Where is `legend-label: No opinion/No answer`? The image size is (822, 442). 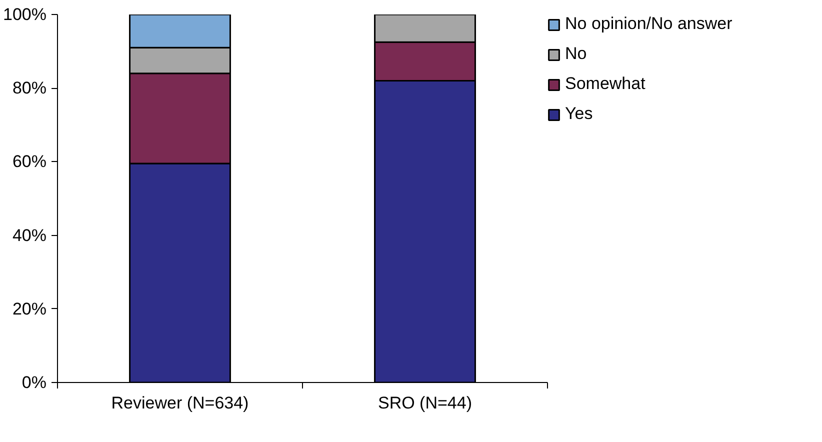 legend-label: No opinion/No answer is located at coordinates (648, 24).